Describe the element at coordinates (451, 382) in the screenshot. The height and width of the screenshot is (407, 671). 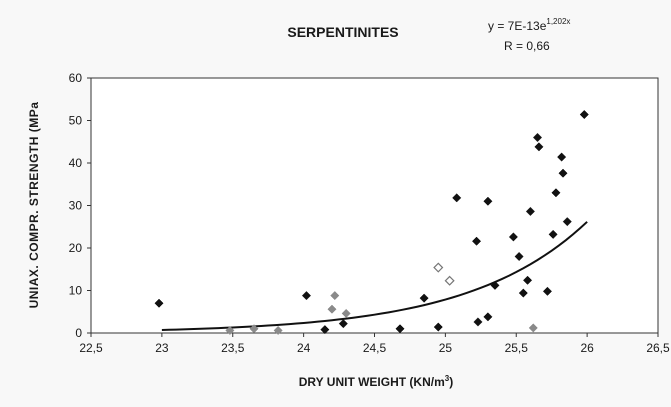
I see `x-axis-label-end: )` at that location.